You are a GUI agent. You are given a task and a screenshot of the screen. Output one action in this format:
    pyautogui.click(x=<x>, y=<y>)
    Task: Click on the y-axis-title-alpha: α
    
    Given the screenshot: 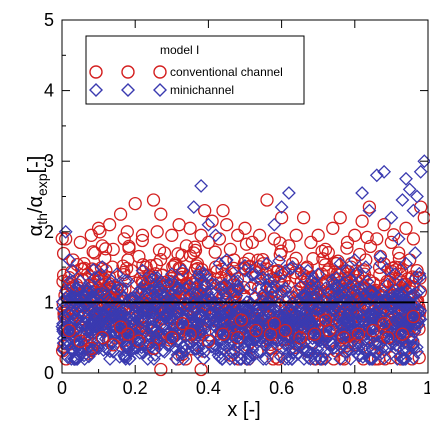 What is the action you would take?
    pyautogui.click(x=36, y=231)
    